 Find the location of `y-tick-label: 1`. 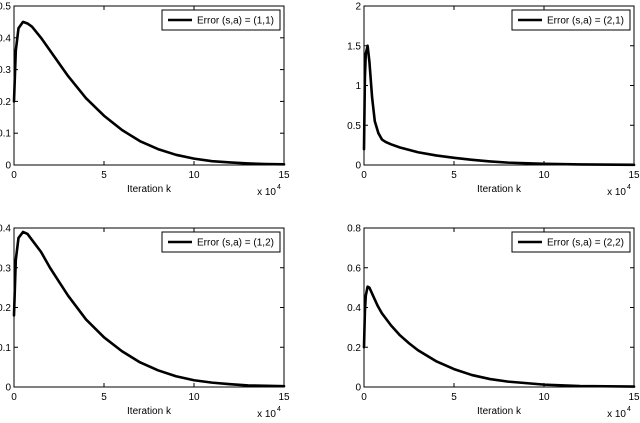

y-tick-label: 1 is located at coordinates (358, 86).